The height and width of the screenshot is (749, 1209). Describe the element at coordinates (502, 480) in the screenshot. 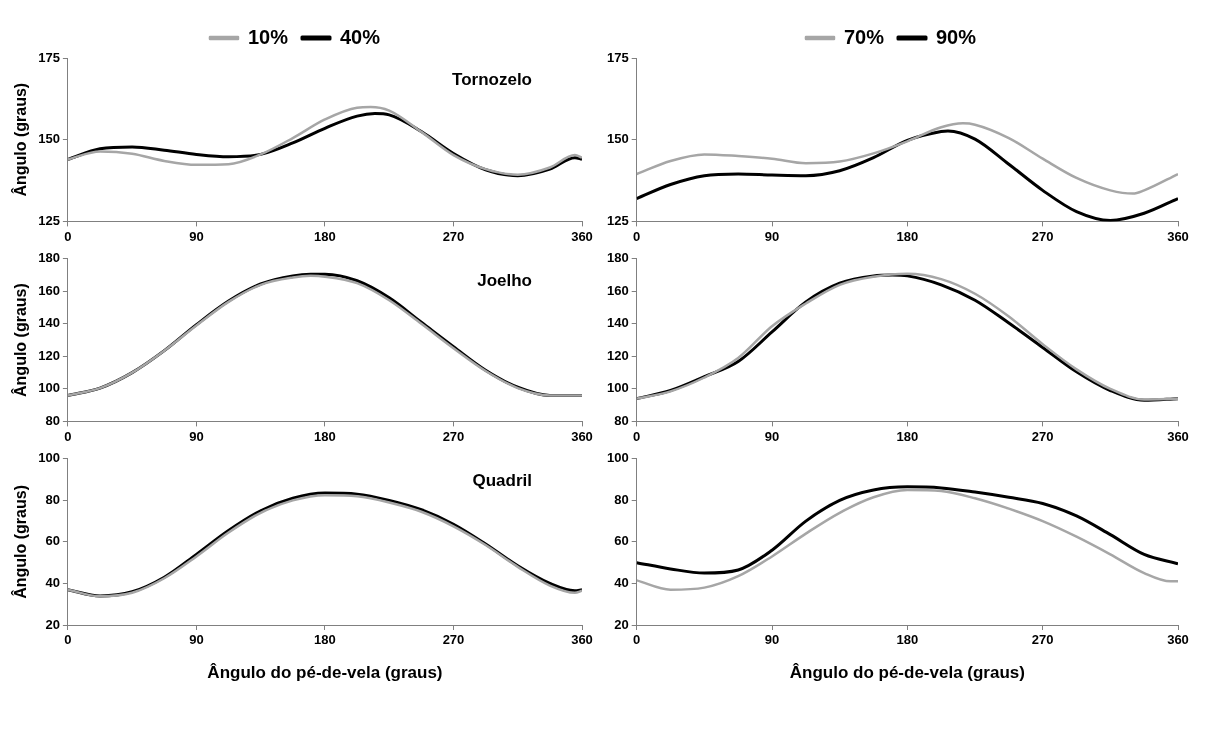

I see `annotation: Quadril` at that location.